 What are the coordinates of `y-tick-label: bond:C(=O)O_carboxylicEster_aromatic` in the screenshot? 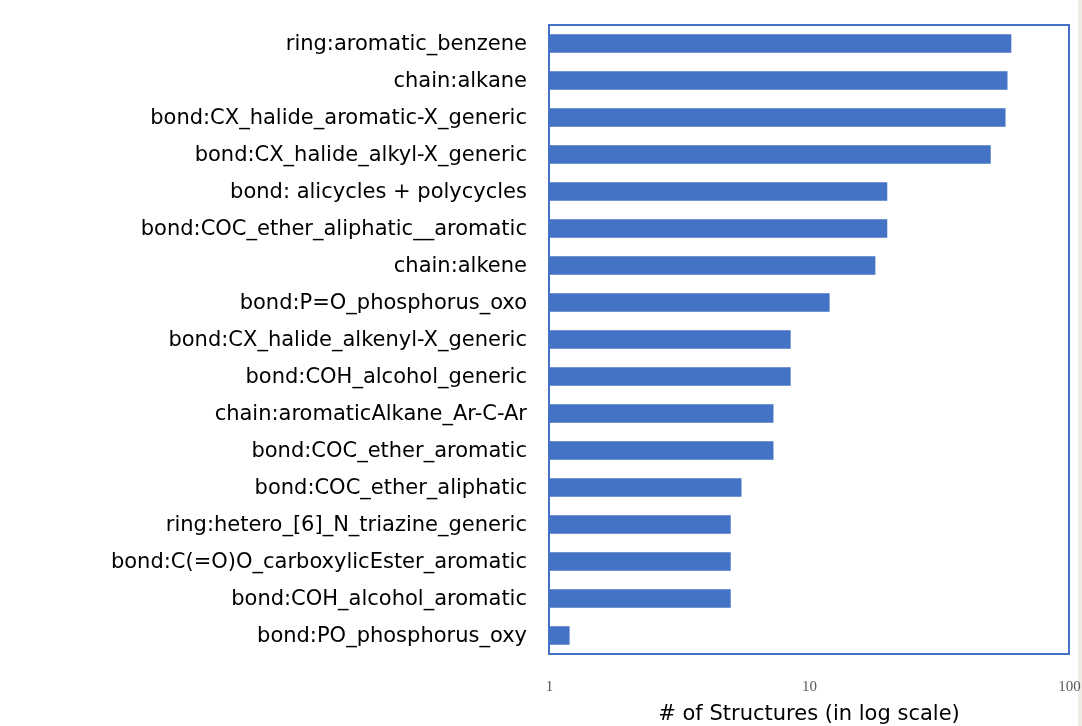 It's located at (318, 562).